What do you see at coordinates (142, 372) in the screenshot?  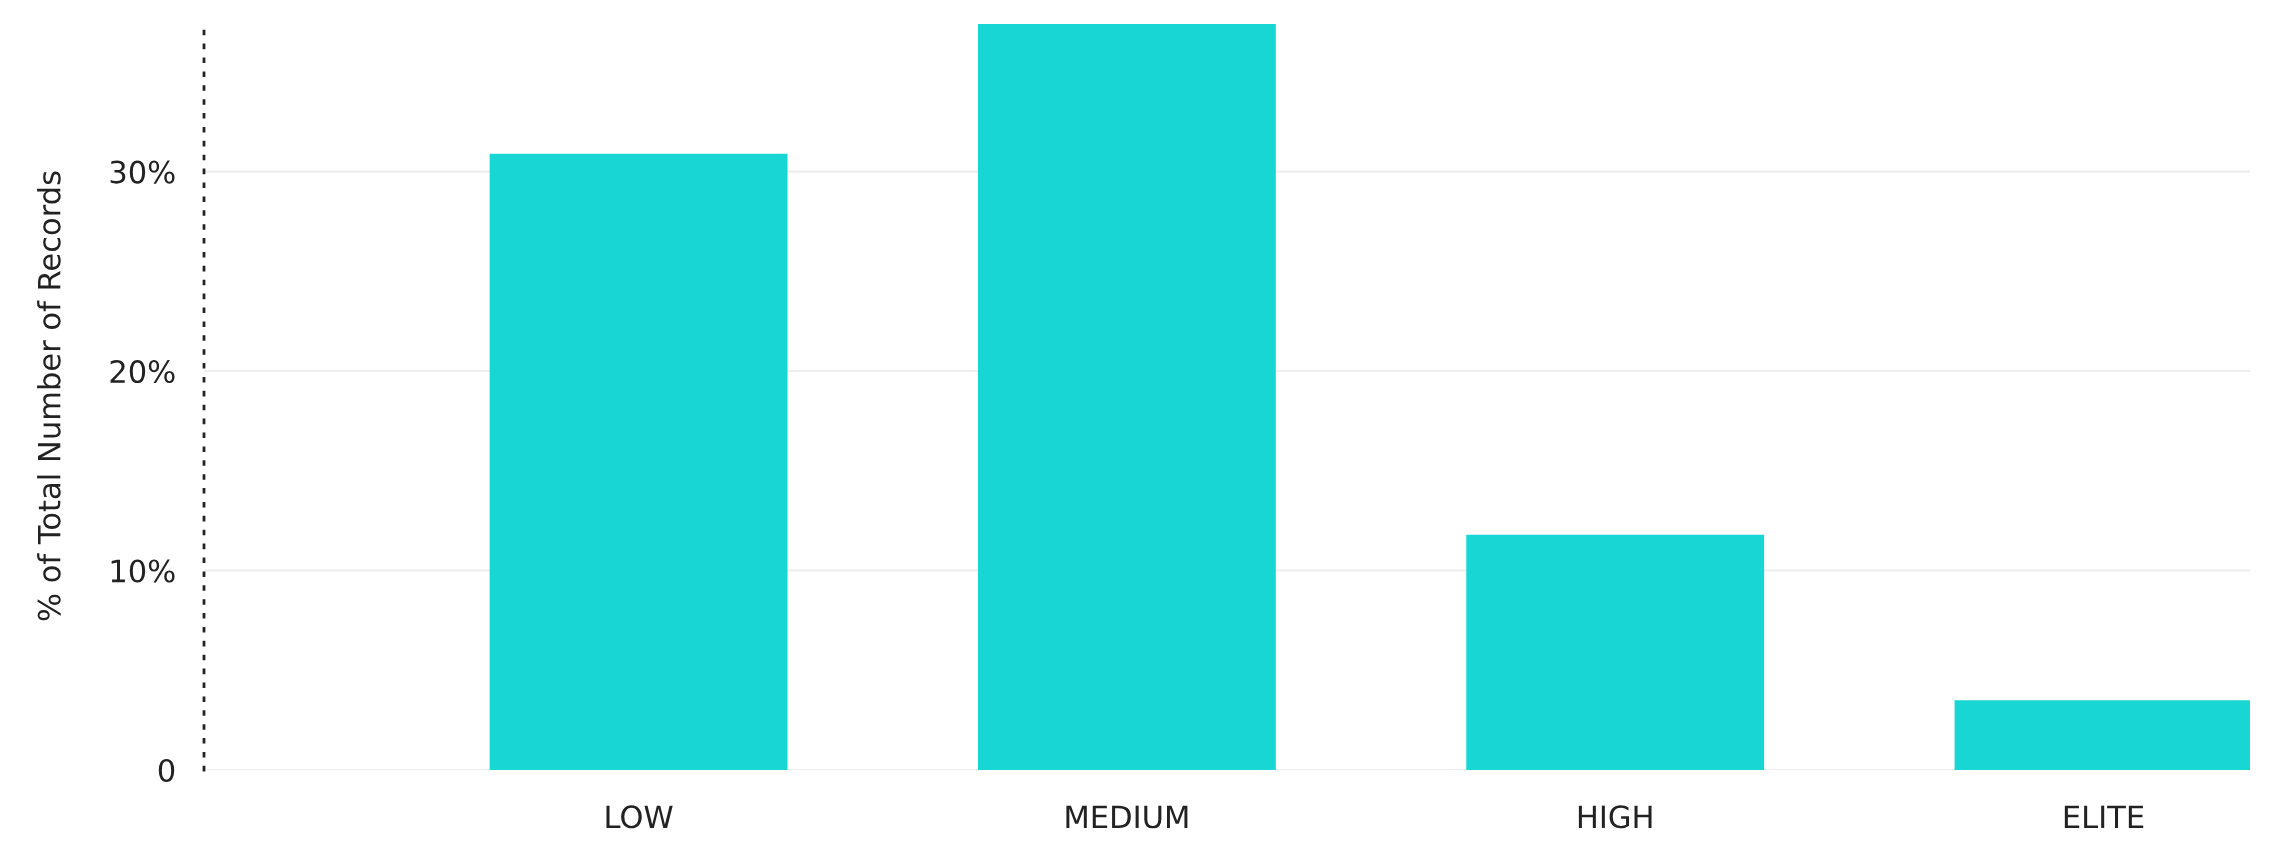 I see `y-tick-label: 20%` at bounding box center [142, 372].